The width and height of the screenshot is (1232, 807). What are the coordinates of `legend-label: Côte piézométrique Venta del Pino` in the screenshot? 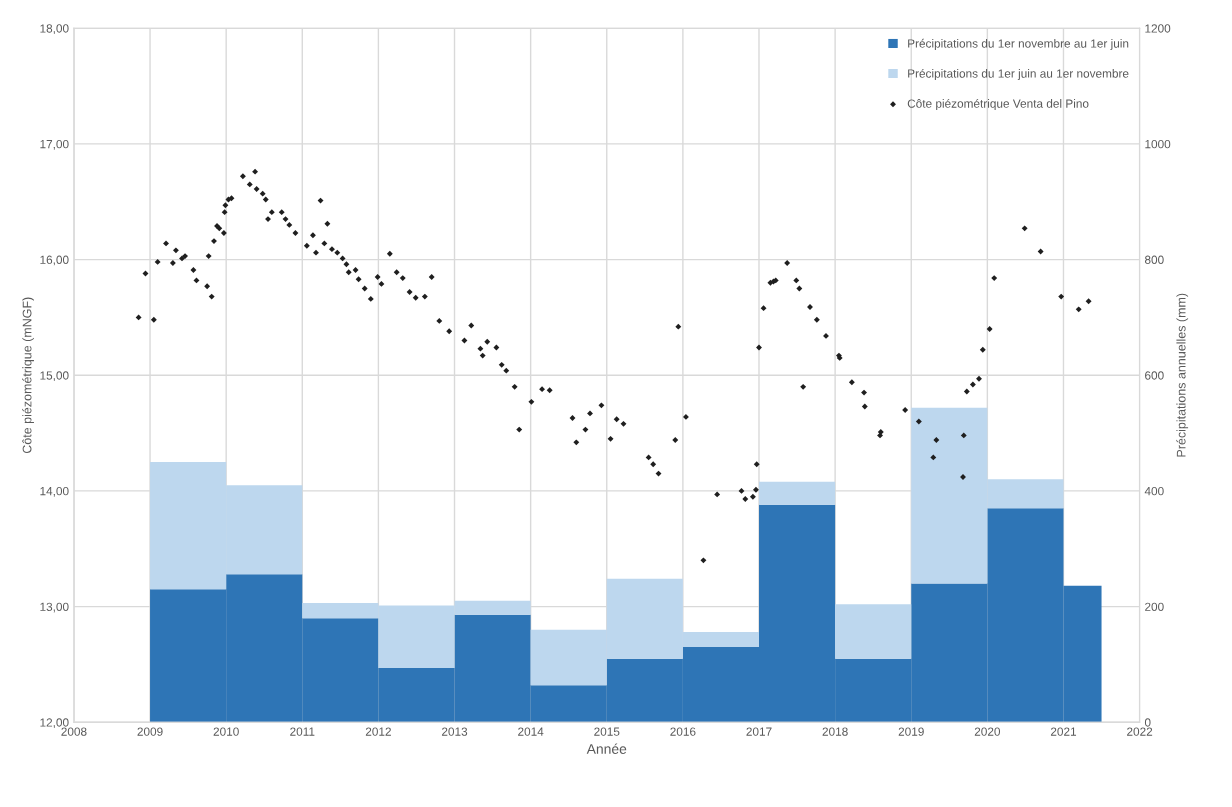 It's located at (998, 104).